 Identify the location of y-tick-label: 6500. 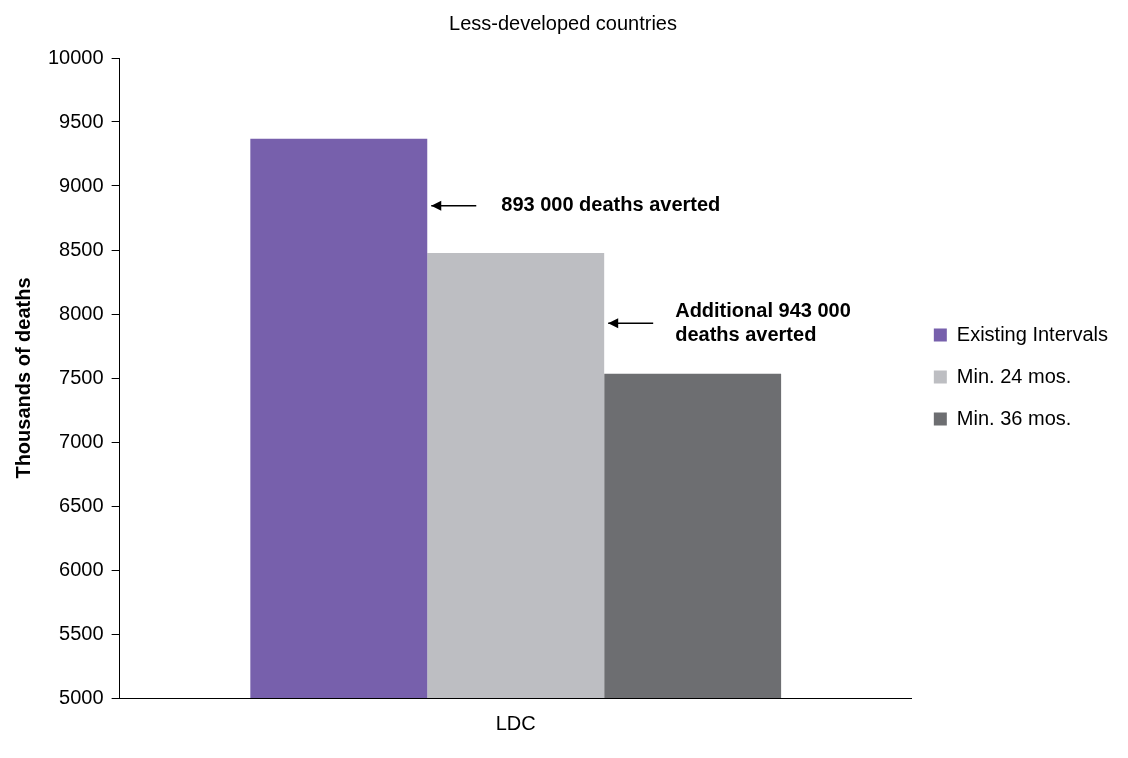
(81, 504).